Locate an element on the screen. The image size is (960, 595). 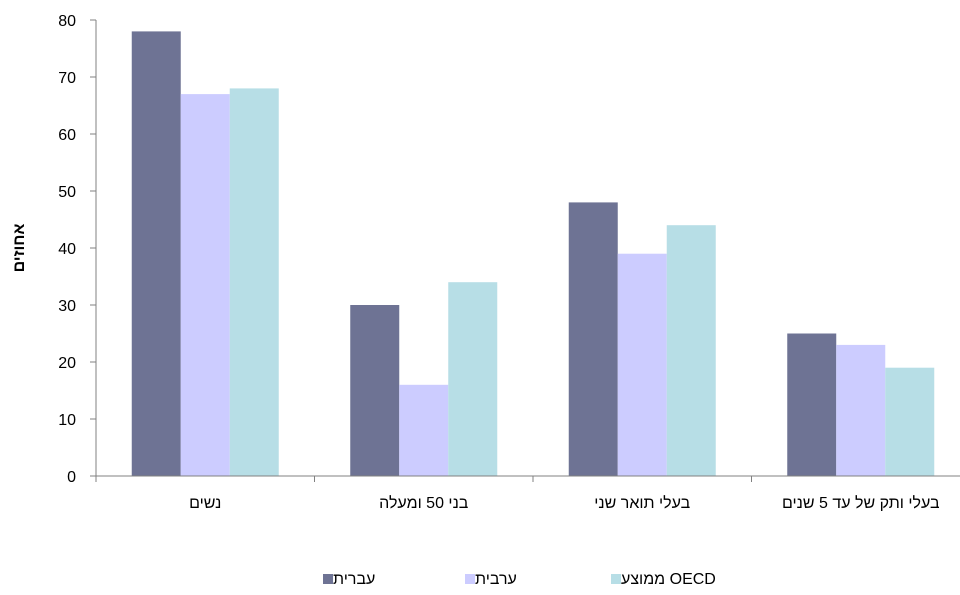
y-tick-label: 10 is located at coordinates (67, 420).